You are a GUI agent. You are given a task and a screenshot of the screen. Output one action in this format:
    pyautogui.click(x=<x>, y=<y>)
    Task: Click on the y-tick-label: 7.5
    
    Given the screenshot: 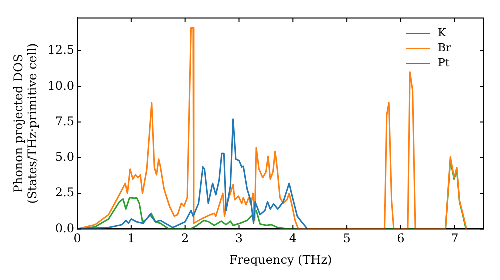 What is the action you would take?
    pyautogui.click(x=65, y=121)
    